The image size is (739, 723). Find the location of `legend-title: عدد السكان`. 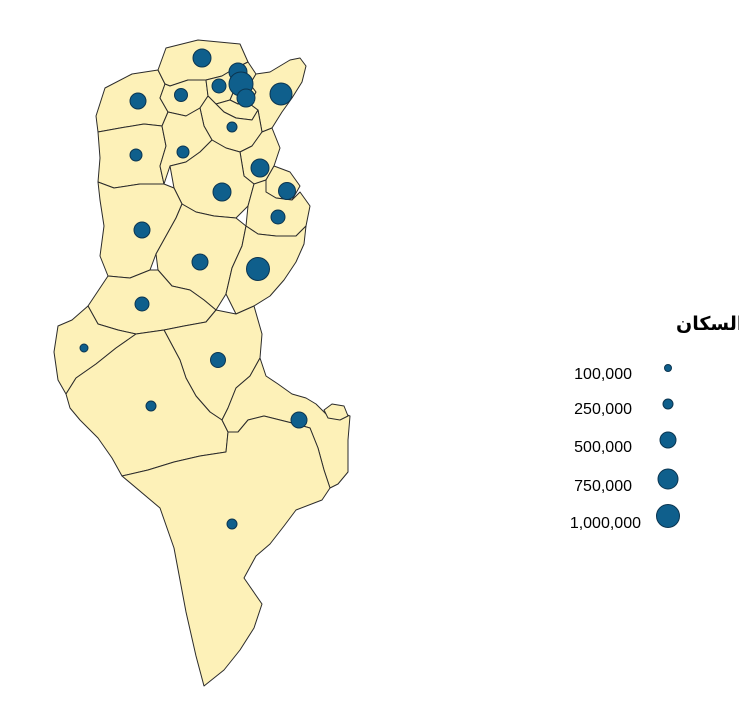

legend-title: عدد السكان is located at coordinates (707, 324).